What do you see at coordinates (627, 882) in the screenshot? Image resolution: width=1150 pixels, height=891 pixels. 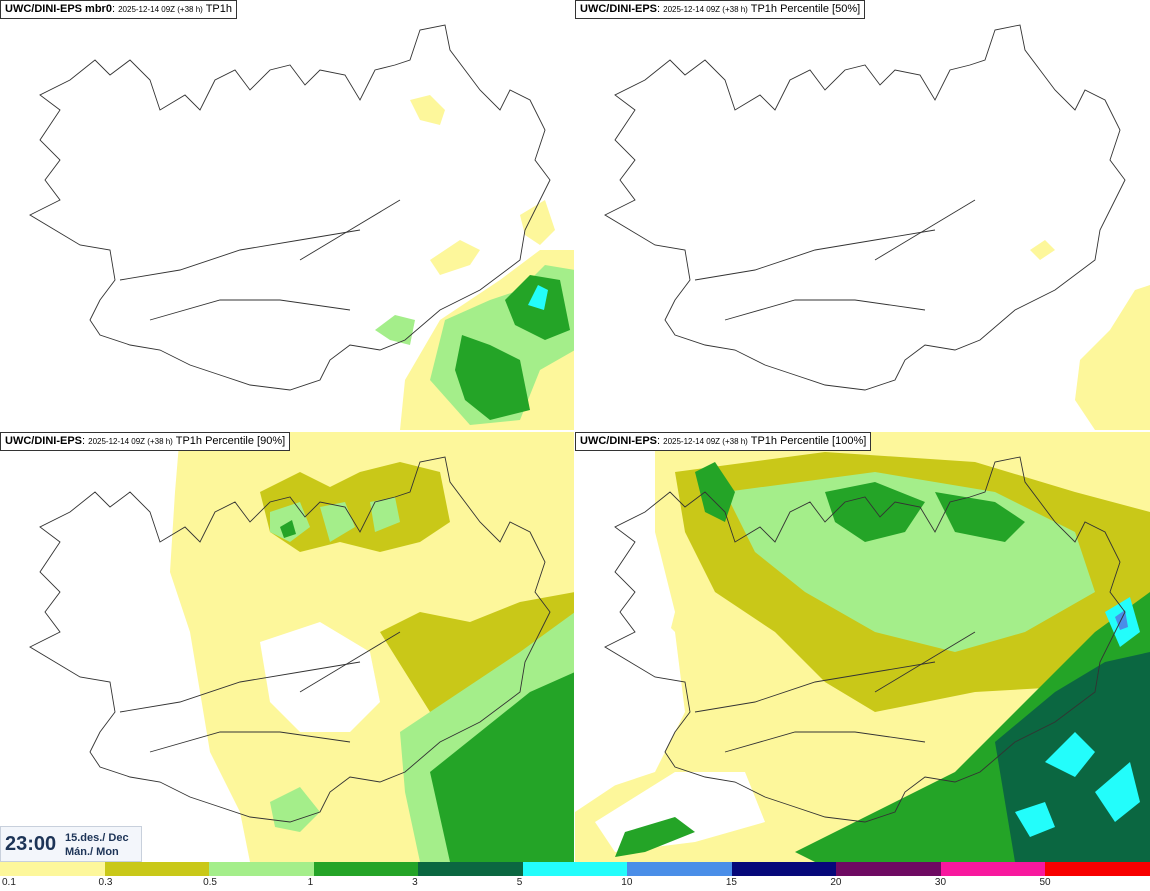 I see `legend-tick-label: 10` at bounding box center [627, 882].